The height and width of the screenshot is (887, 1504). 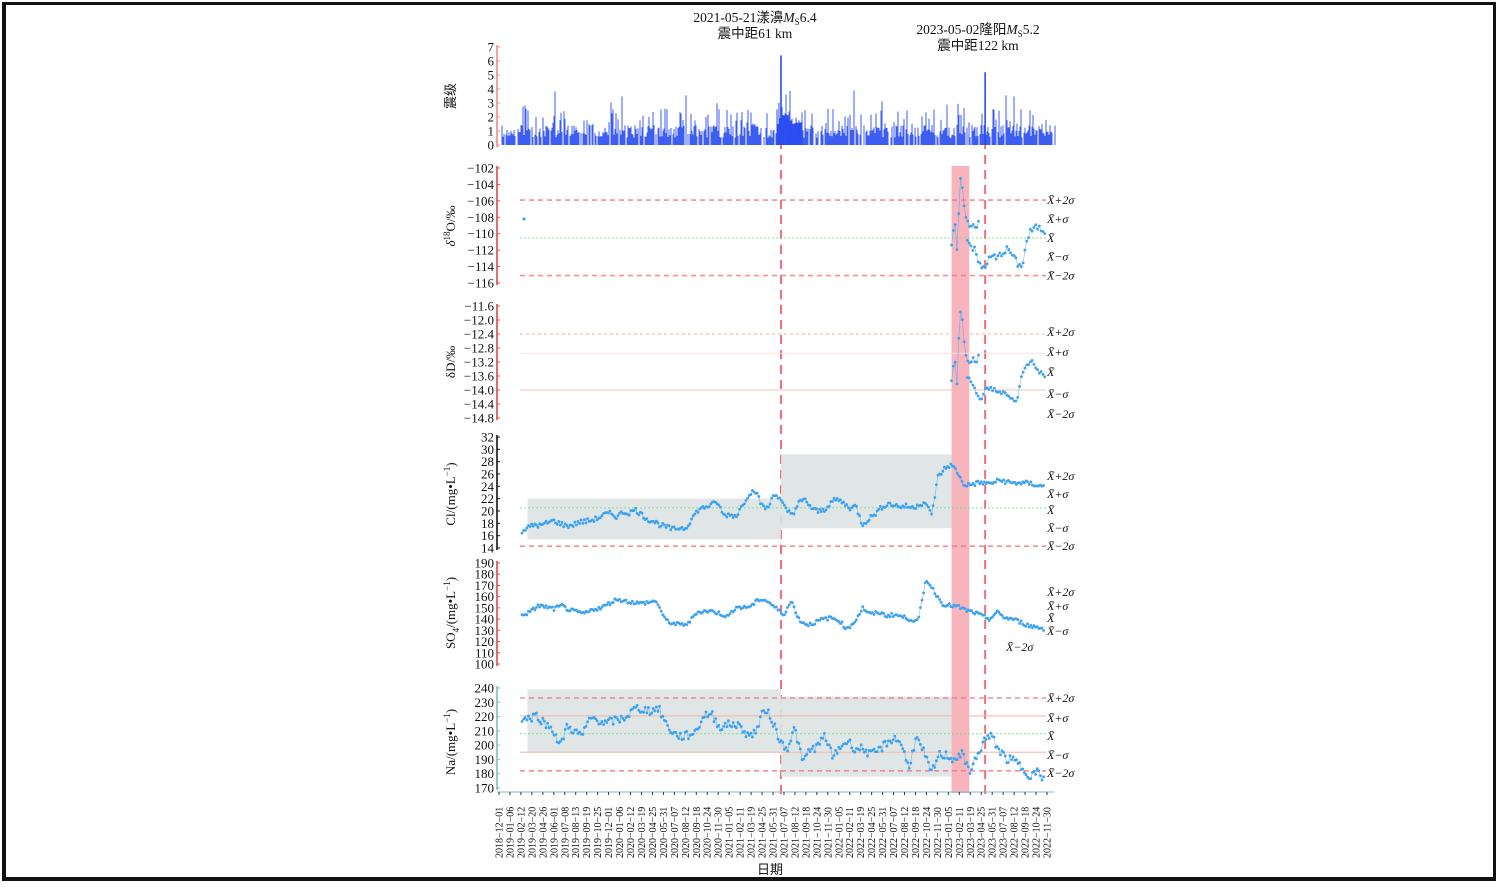 What do you see at coordinates (481, 266) in the screenshot?
I see `y-tick-label: −114` at bounding box center [481, 266].